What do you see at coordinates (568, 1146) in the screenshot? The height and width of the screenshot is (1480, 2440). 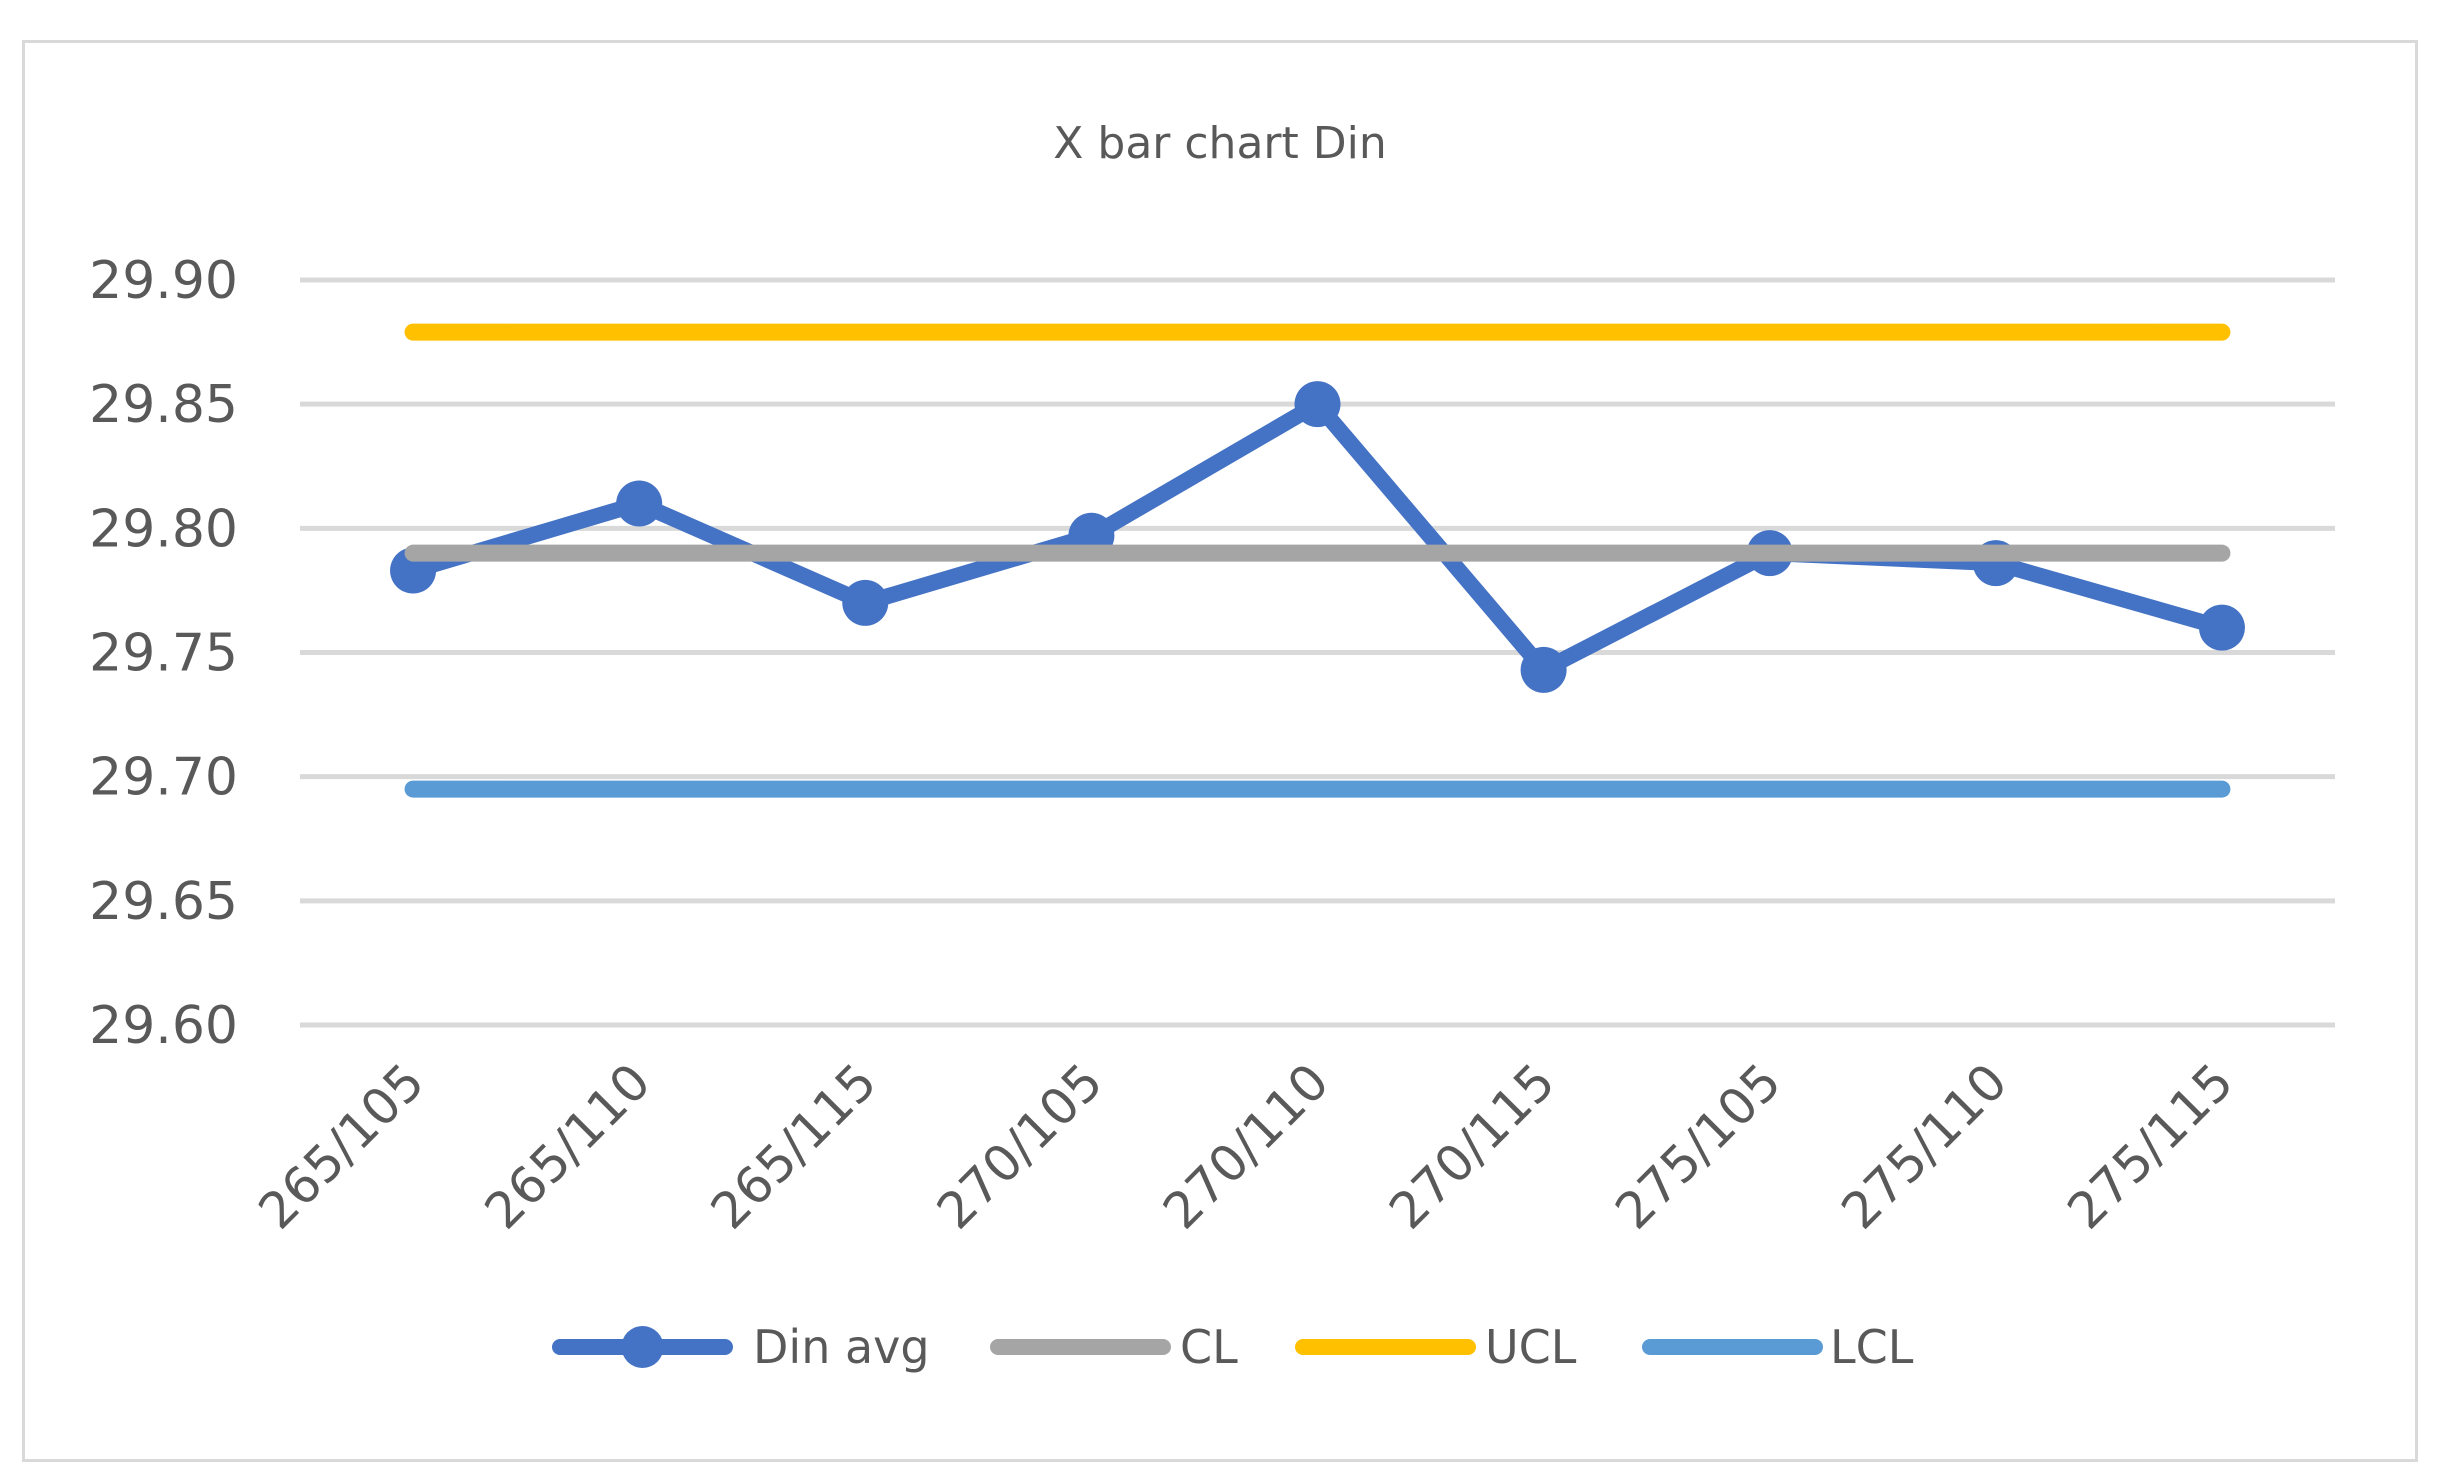 I see `x-tick-label: 265/110` at bounding box center [568, 1146].